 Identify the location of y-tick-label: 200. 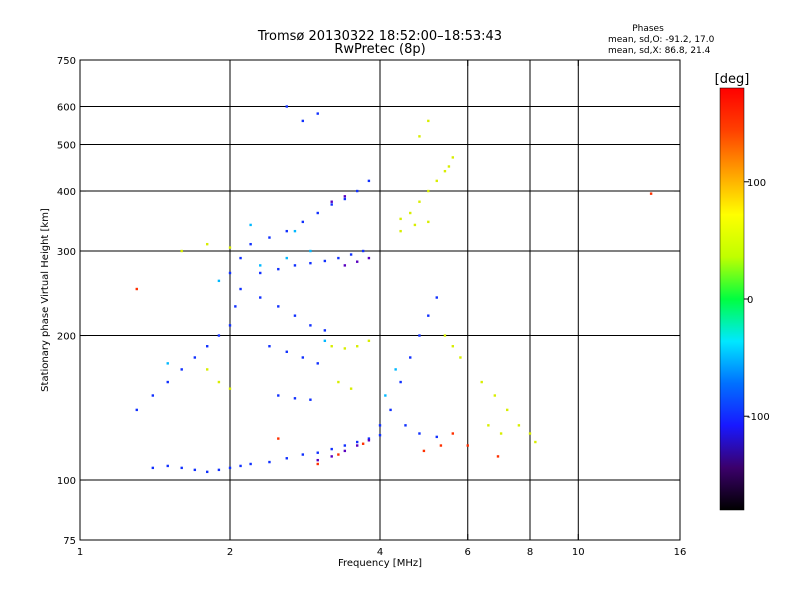
(66, 337).